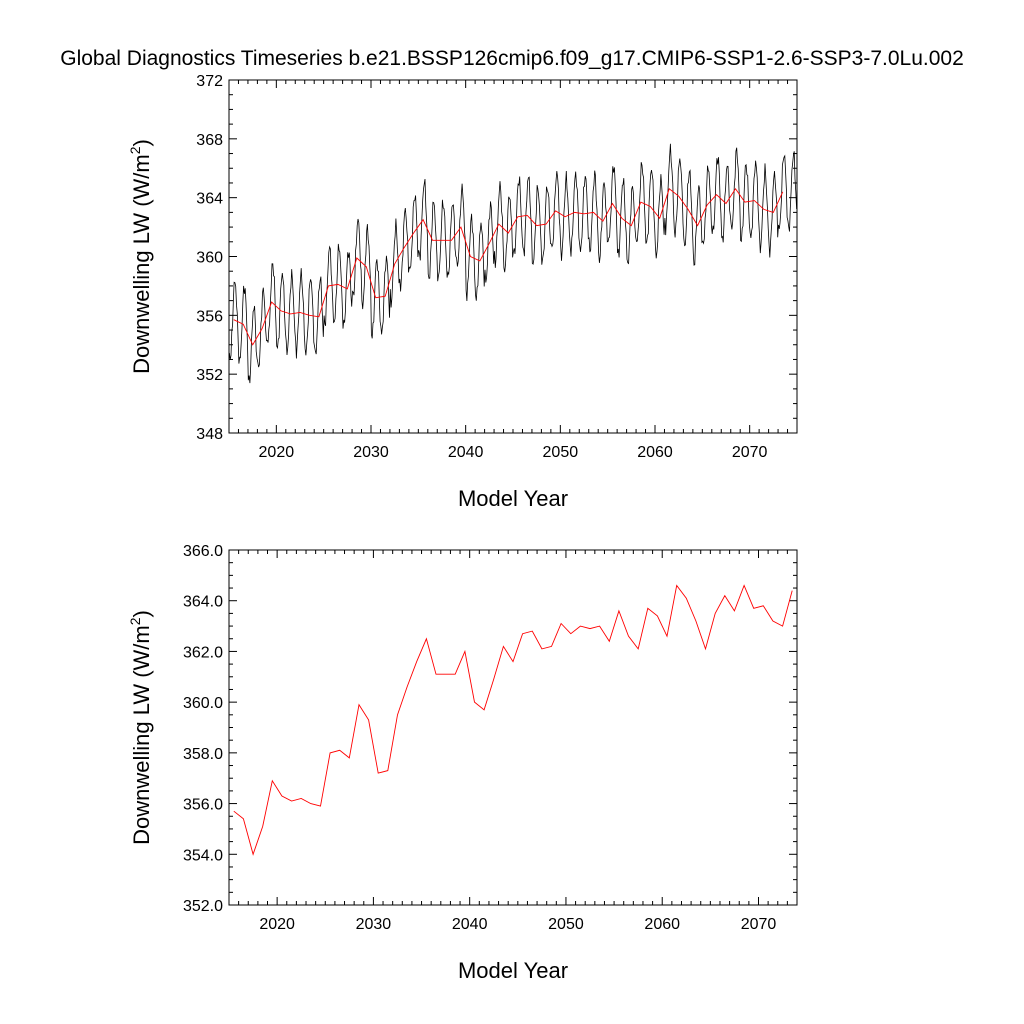 The height and width of the screenshot is (1024, 1024). What do you see at coordinates (209, 140) in the screenshot?
I see `y-tick-label: 368` at bounding box center [209, 140].